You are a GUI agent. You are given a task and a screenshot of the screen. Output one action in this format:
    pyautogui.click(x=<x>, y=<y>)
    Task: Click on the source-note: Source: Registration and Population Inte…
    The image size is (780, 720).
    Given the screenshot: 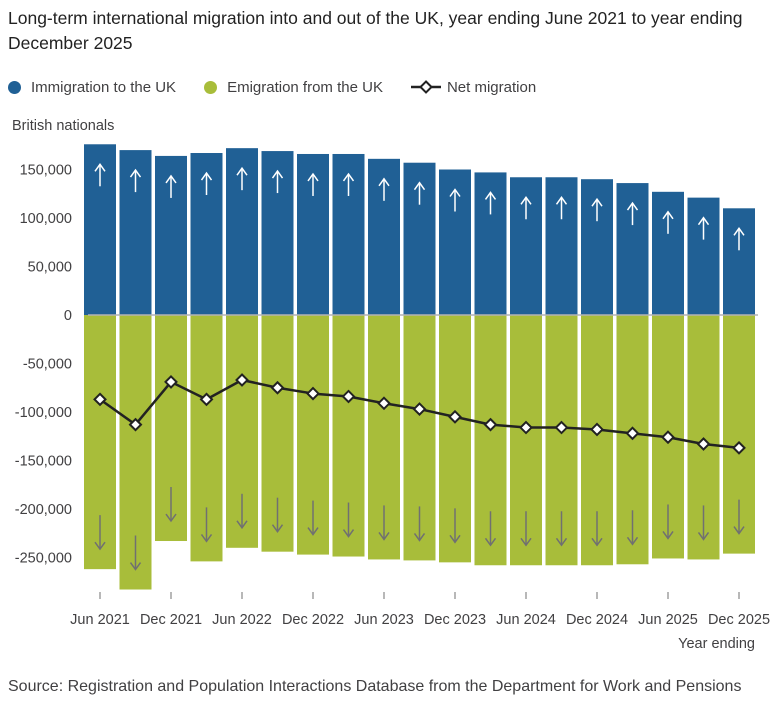 What is the action you would take?
    pyautogui.click(x=375, y=686)
    